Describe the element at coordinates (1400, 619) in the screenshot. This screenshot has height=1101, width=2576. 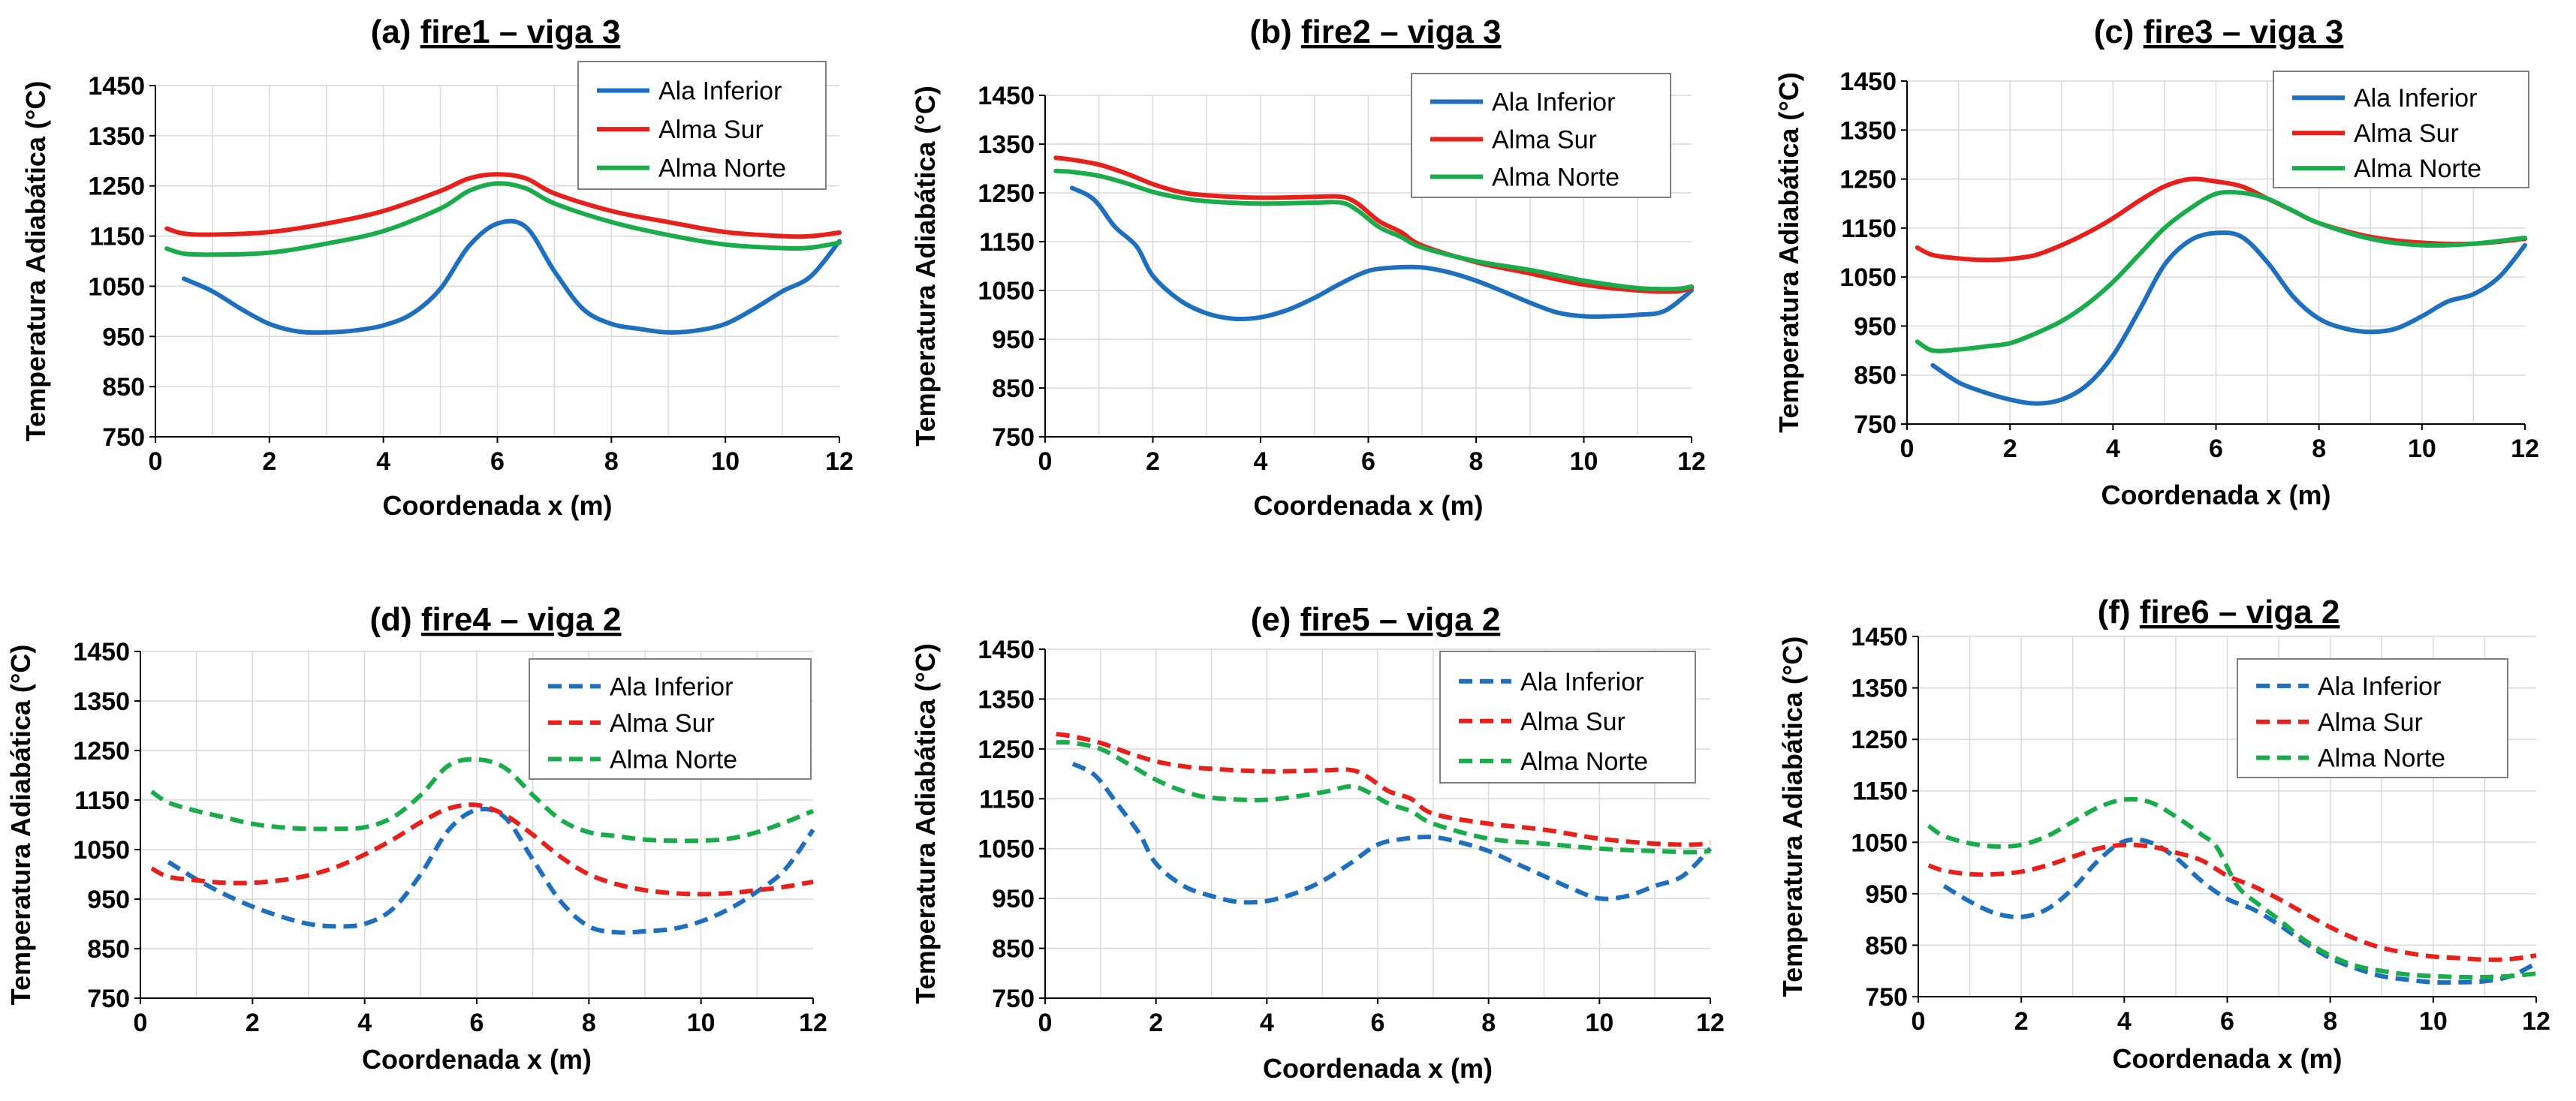
I see `chart-title-main: fire5 – viga 2` at that location.